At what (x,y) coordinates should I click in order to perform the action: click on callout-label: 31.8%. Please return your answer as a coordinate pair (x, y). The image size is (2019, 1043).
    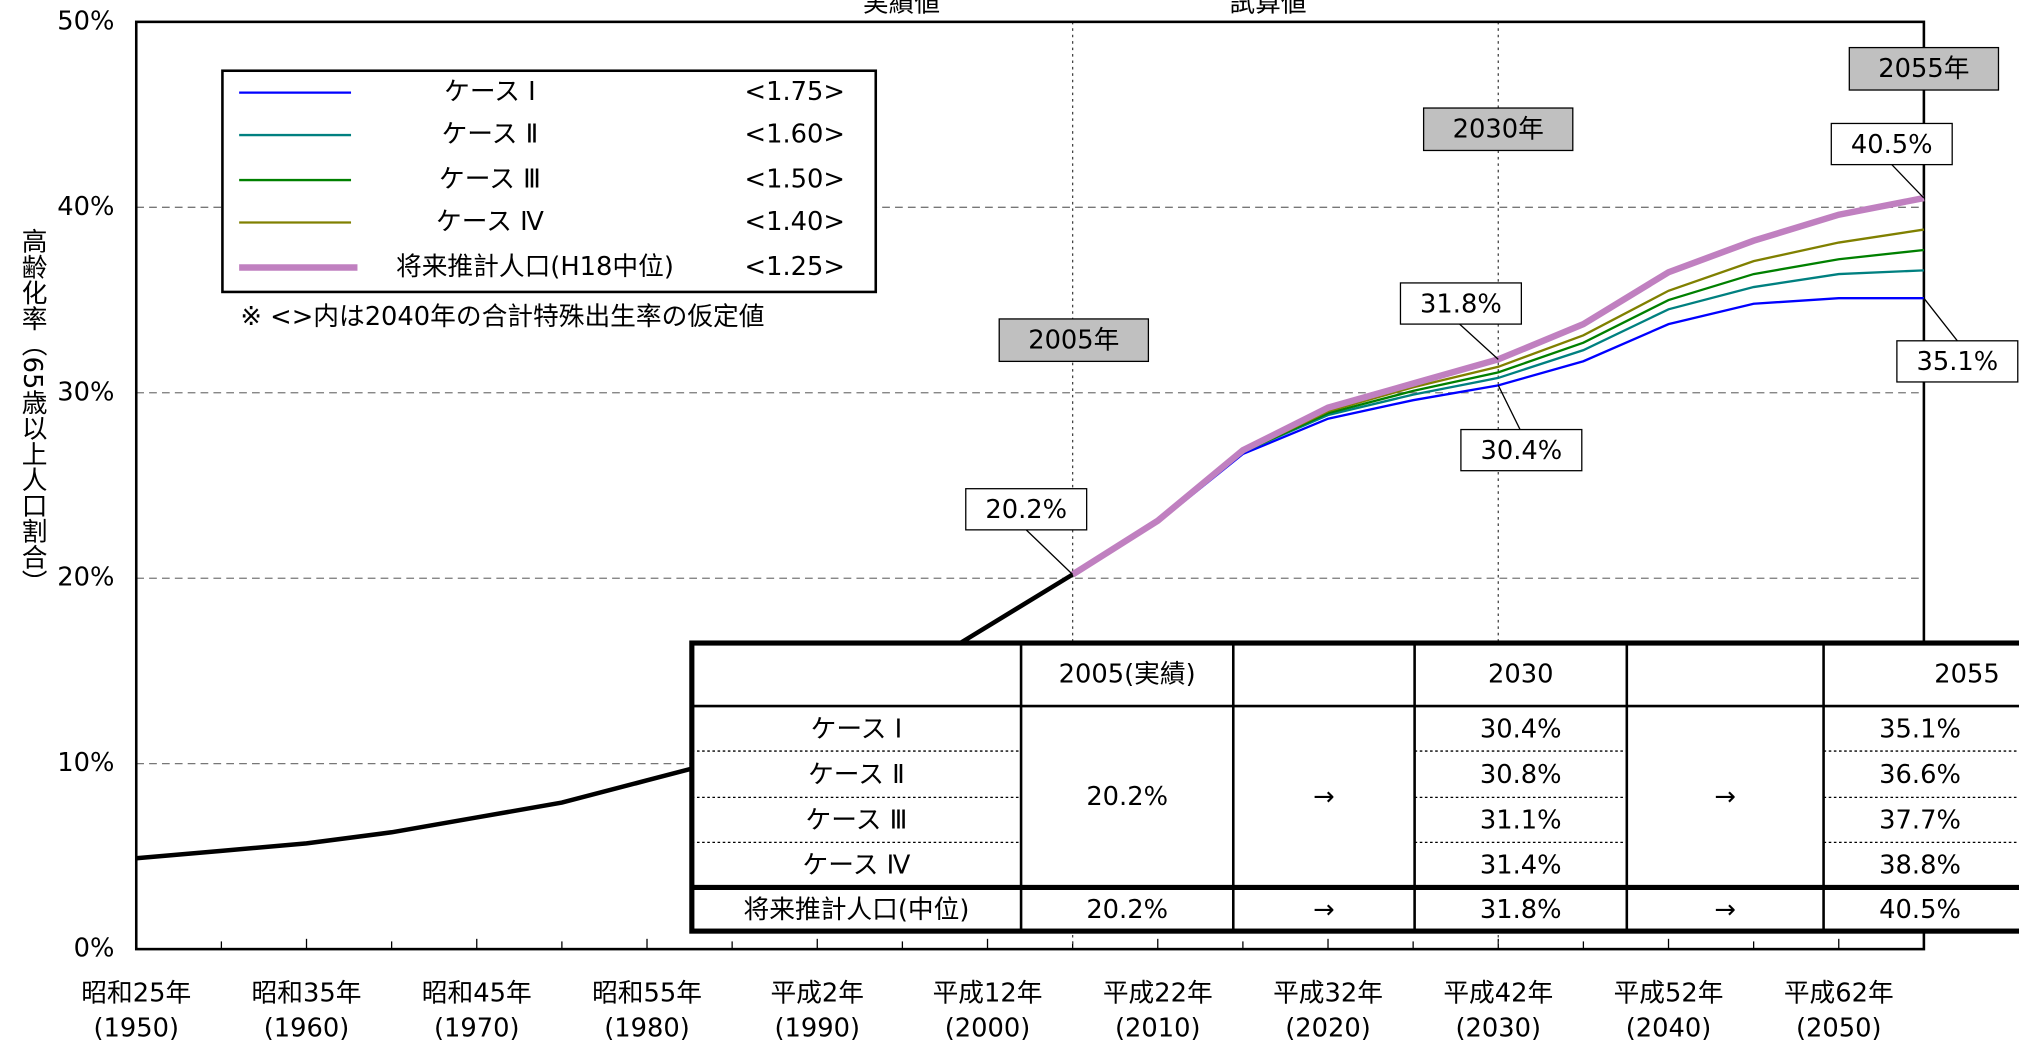
    Looking at the image, I should click on (1461, 304).